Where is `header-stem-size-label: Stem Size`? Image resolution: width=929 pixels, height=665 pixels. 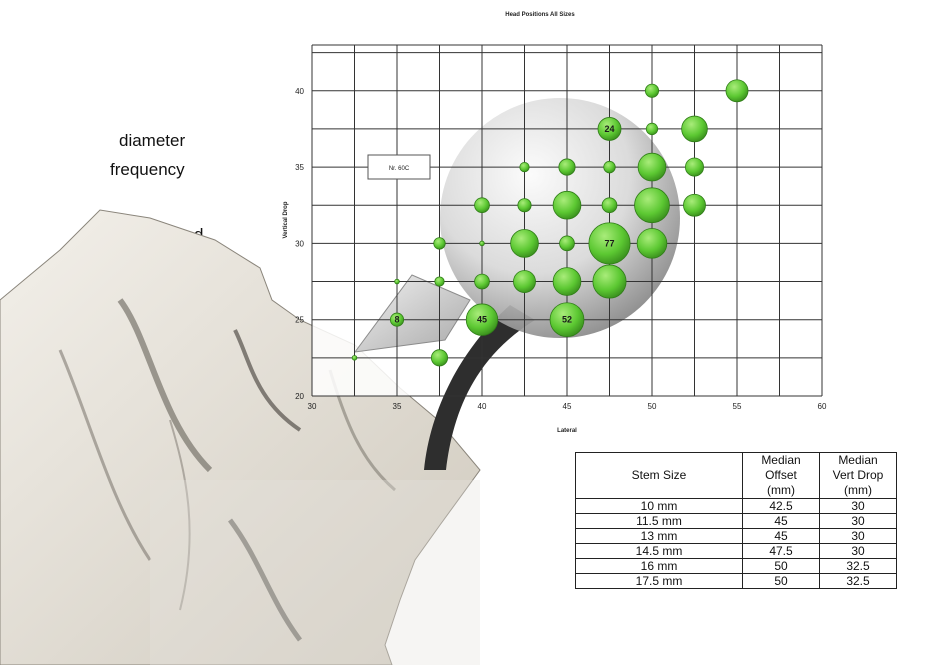
header-stem-size-label: Stem Size is located at coordinates (659, 475).